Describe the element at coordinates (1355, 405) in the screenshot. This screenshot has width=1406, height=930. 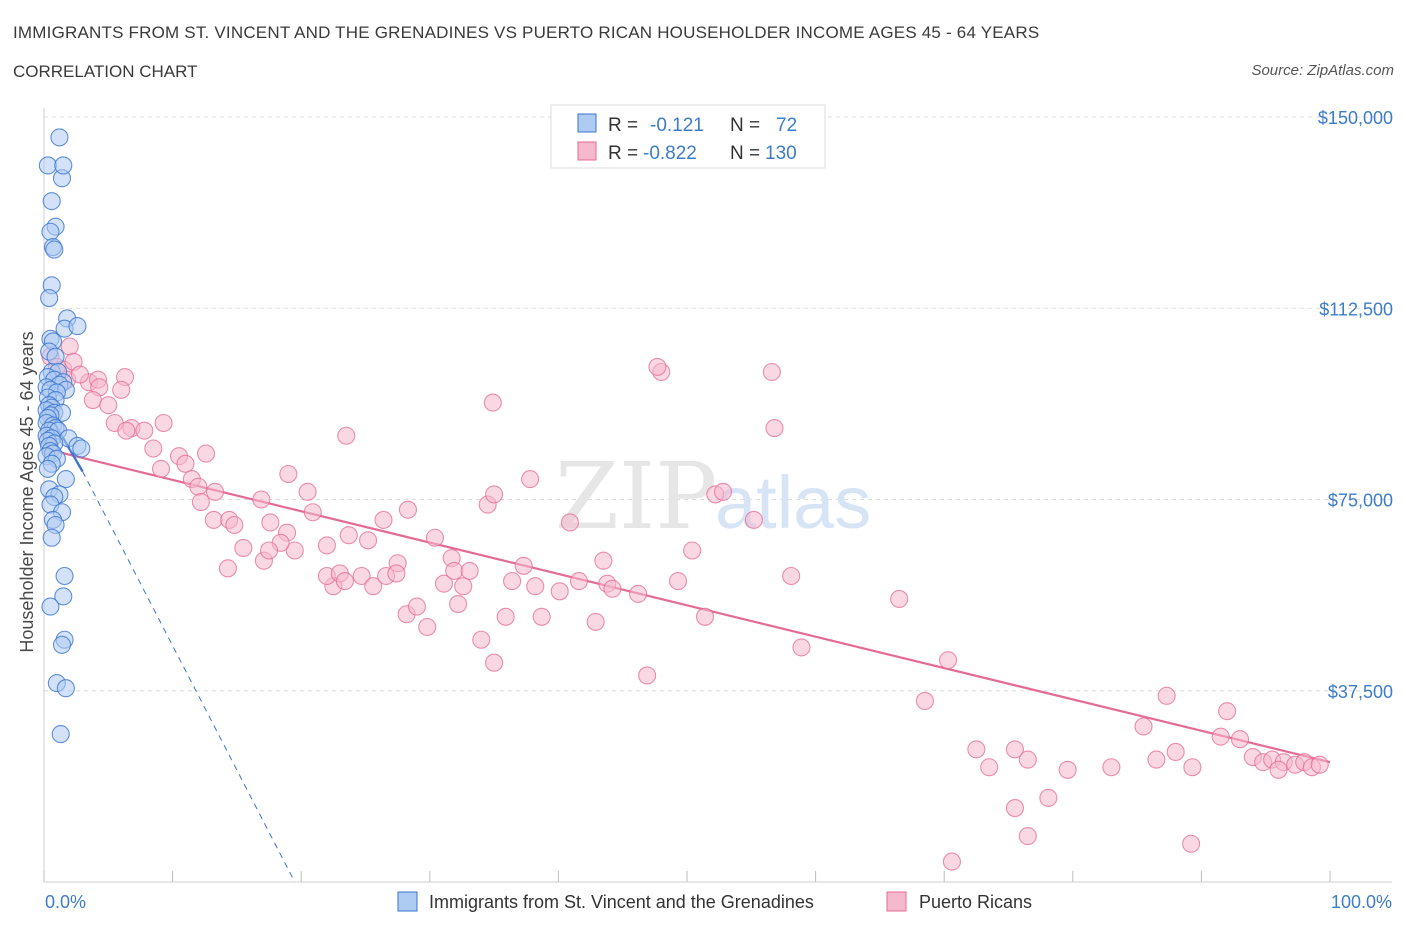
I see `y-tick-labels: $37,500 $75,000 $112,500 $150,000` at that location.